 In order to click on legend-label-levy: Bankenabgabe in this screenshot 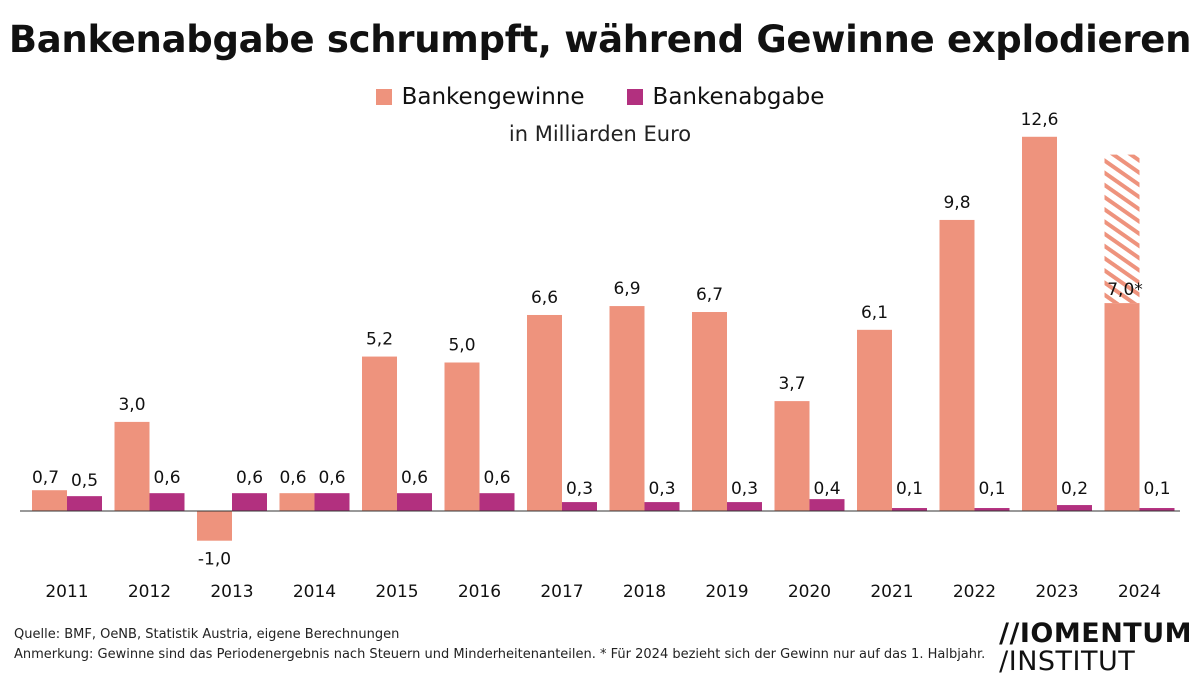, I will do `click(738, 97)`.